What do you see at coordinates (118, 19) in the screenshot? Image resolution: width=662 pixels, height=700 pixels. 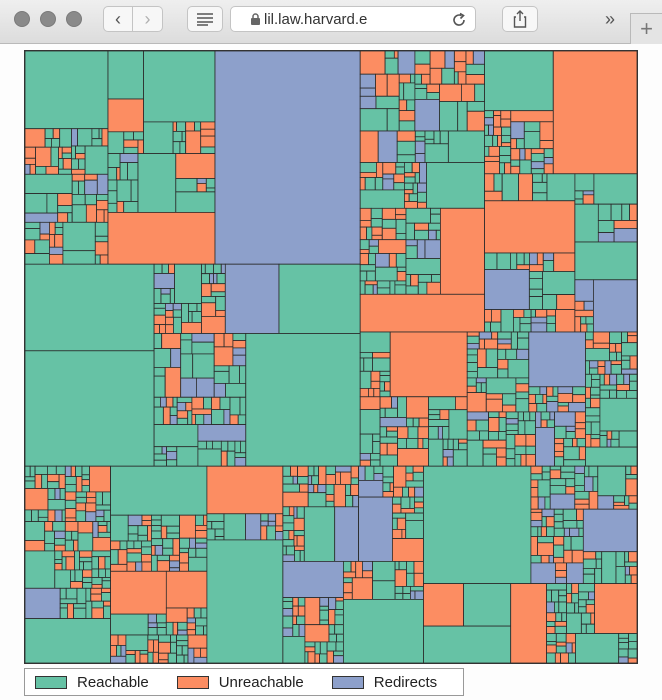 I see `back-button: ‹` at bounding box center [118, 19].